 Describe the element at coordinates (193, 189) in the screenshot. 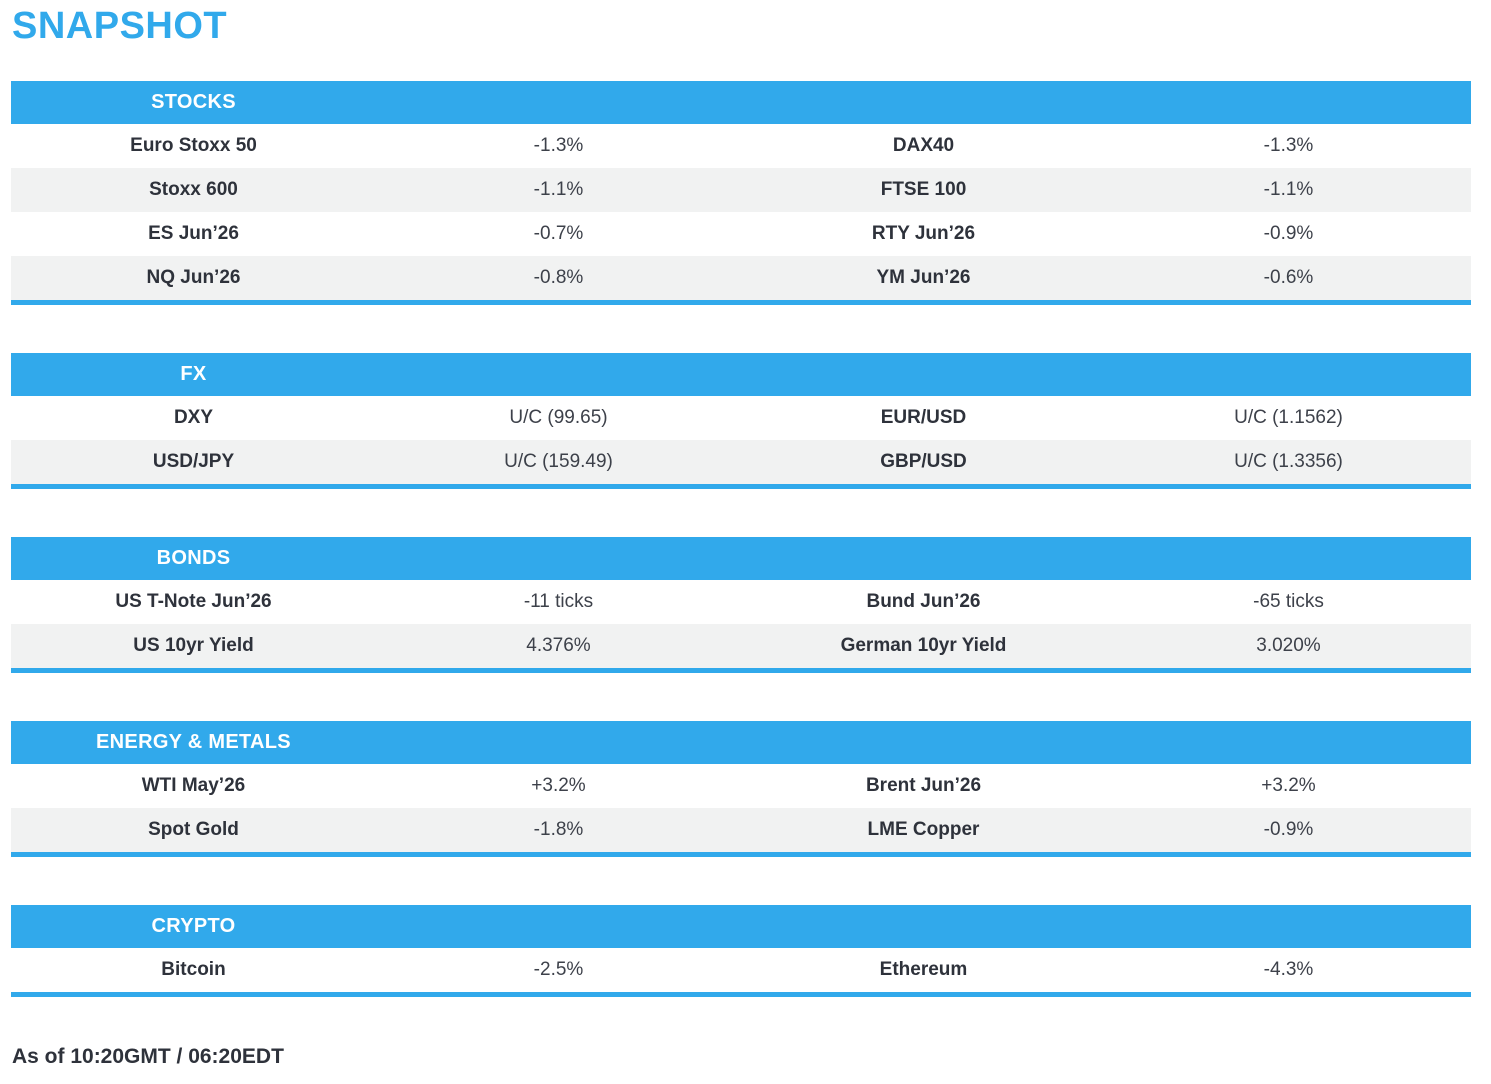

I see `instrument-label: Stoxx 600` at that location.